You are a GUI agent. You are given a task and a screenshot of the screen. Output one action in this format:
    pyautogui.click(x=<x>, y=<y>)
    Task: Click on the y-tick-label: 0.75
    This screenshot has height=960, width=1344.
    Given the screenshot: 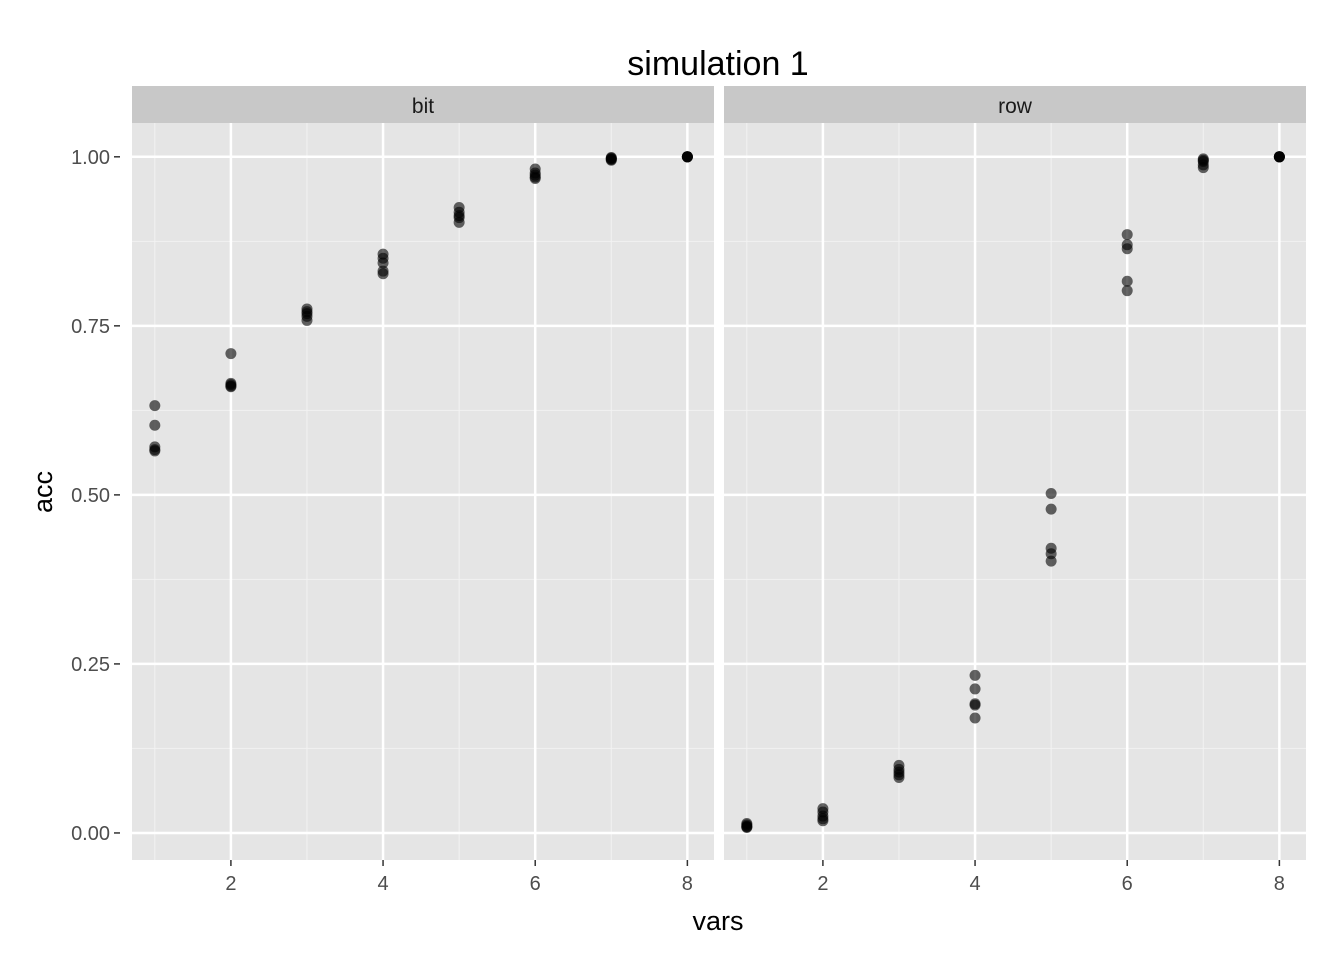 What is the action you would take?
    pyautogui.click(x=90, y=327)
    